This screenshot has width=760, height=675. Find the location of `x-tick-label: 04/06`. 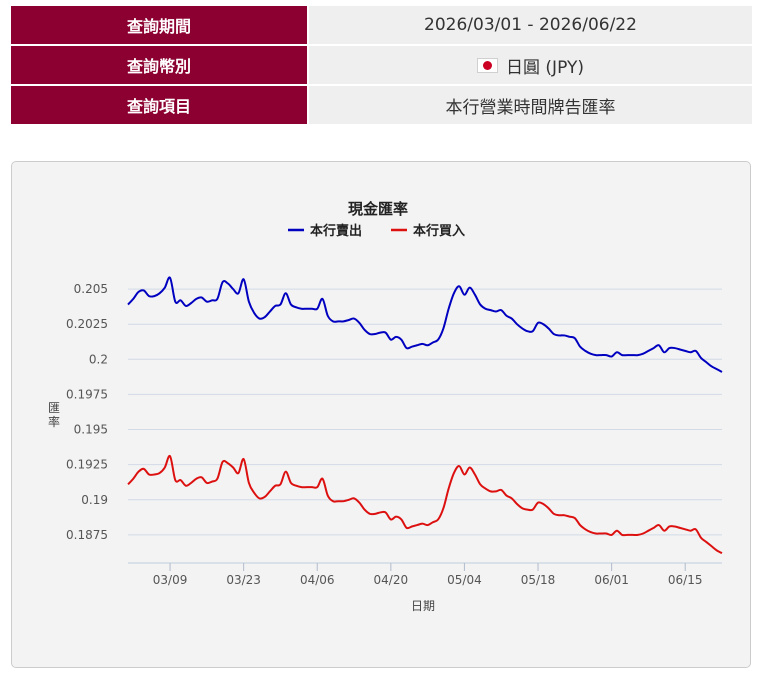

x-tick-label: 04/06 is located at coordinates (317, 580).